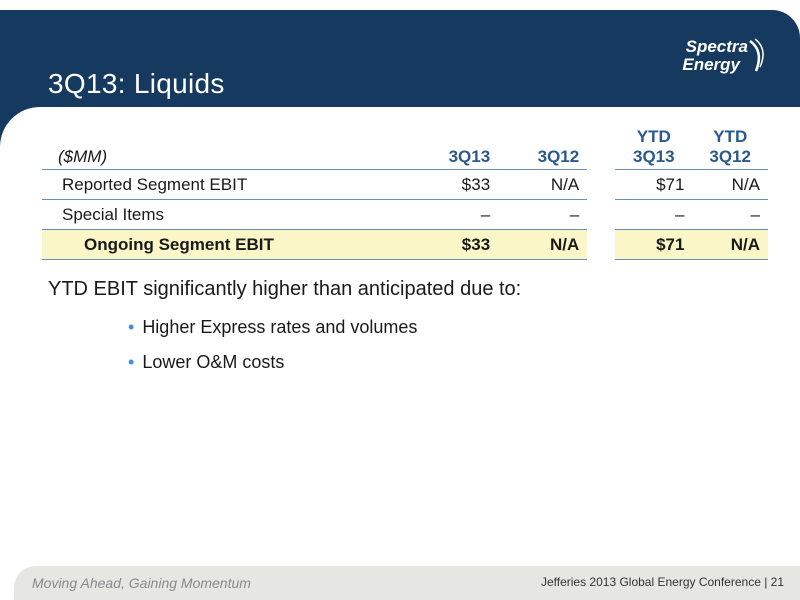 This screenshot has width=800, height=600. I want to click on header-curve, so click(20, 127).